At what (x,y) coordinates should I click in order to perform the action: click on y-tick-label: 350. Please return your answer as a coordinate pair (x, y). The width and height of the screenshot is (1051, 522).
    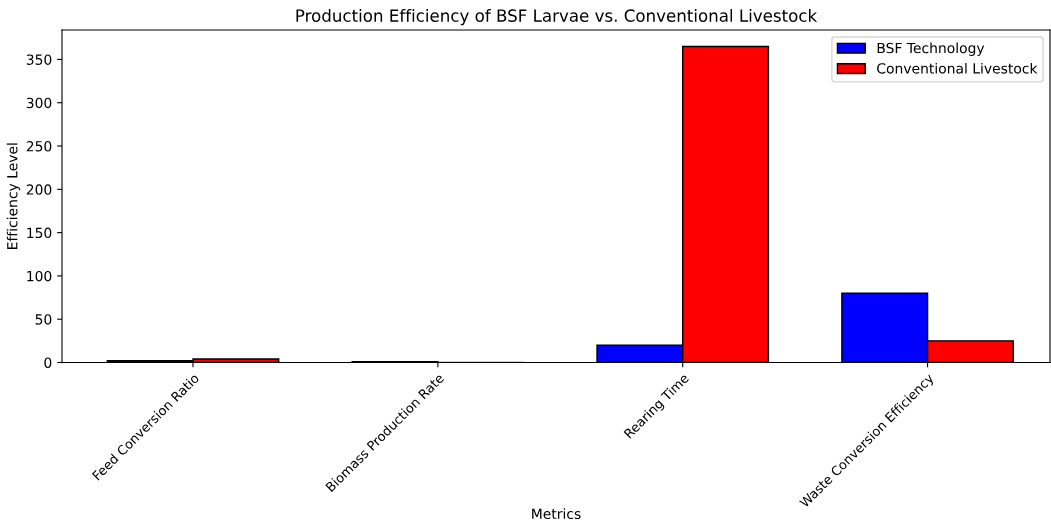
    Looking at the image, I should click on (39, 59).